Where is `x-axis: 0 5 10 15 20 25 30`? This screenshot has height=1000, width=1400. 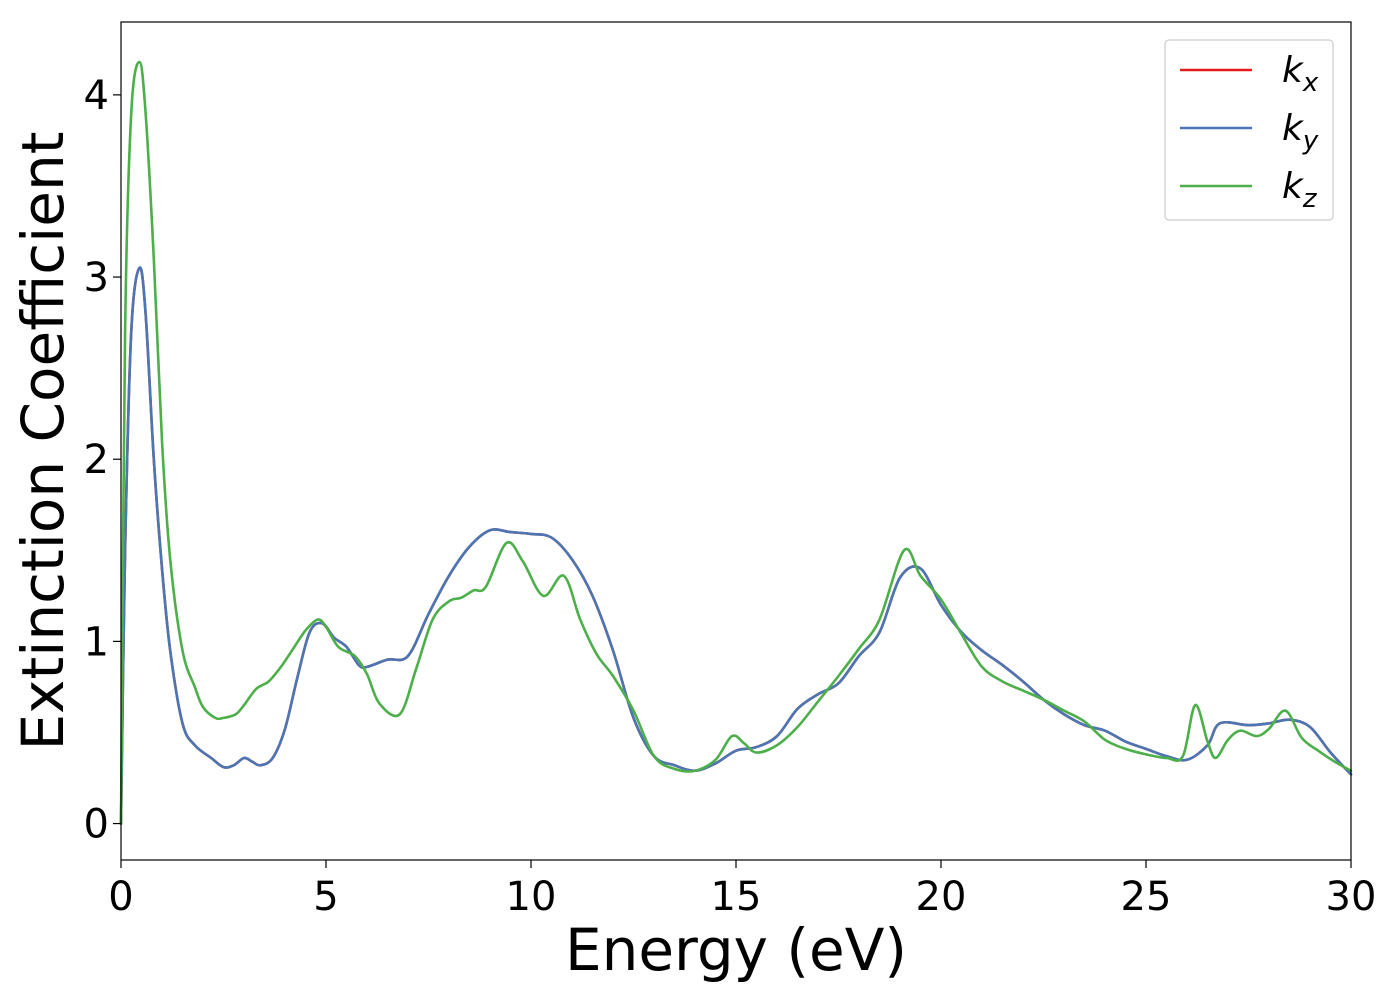 x-axis: 0 5 10 15 20 25 30 is located at coordinates (742, 890).